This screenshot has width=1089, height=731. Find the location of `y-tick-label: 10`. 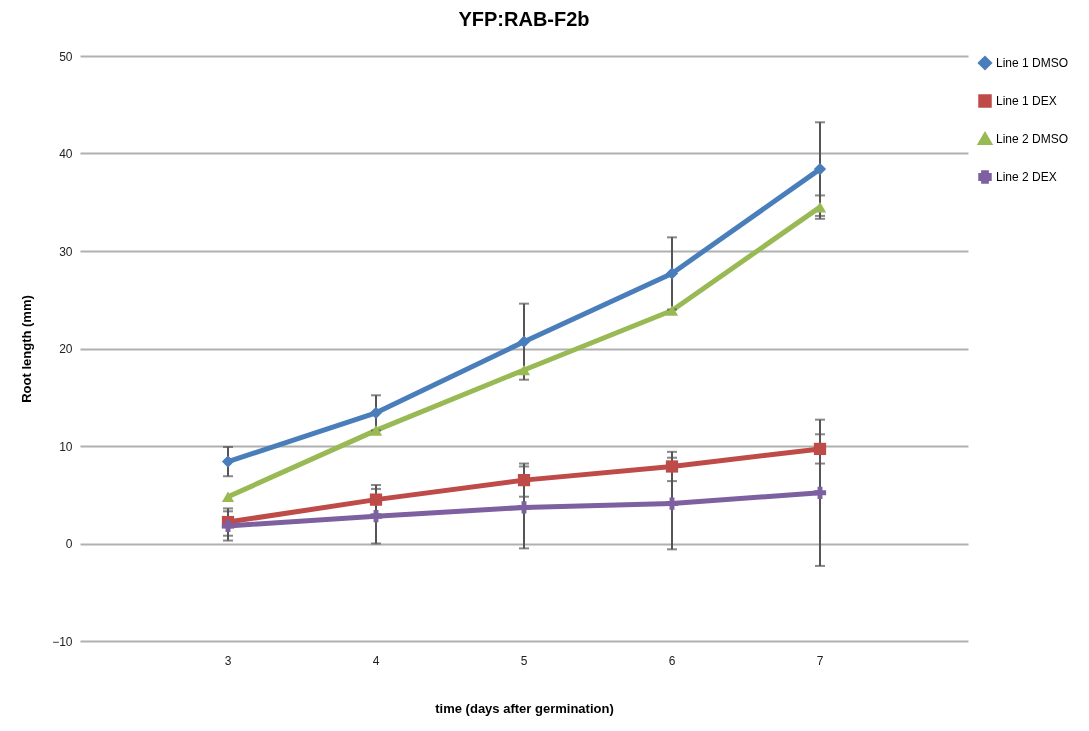

y-tick-label: 10 is located at coordinates (66, 446).